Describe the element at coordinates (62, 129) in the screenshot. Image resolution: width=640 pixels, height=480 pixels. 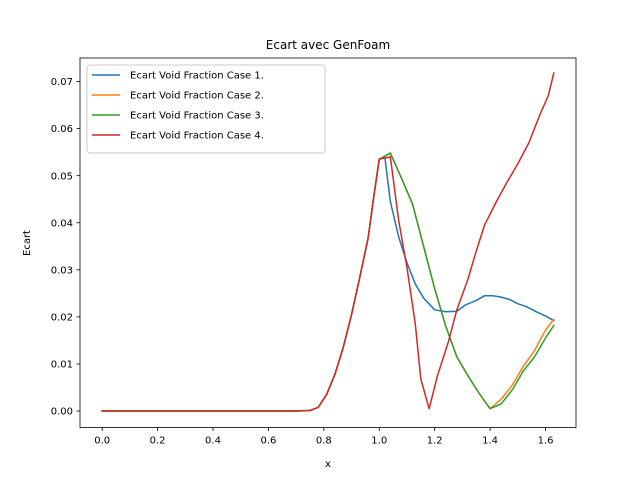
I see `y-tick-label: 0.06` at that location.